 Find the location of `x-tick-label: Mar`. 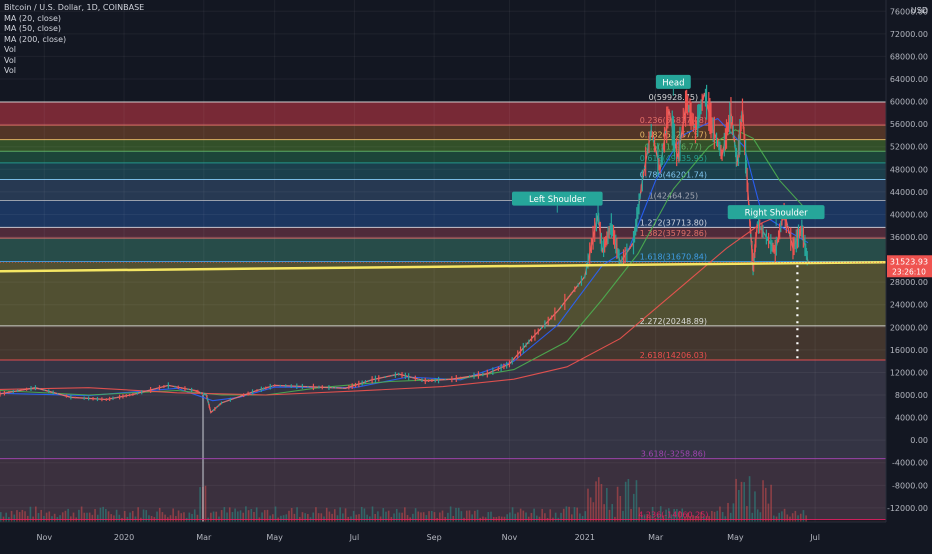

x-tick-label: Mar is located at coordinates (656, 537).